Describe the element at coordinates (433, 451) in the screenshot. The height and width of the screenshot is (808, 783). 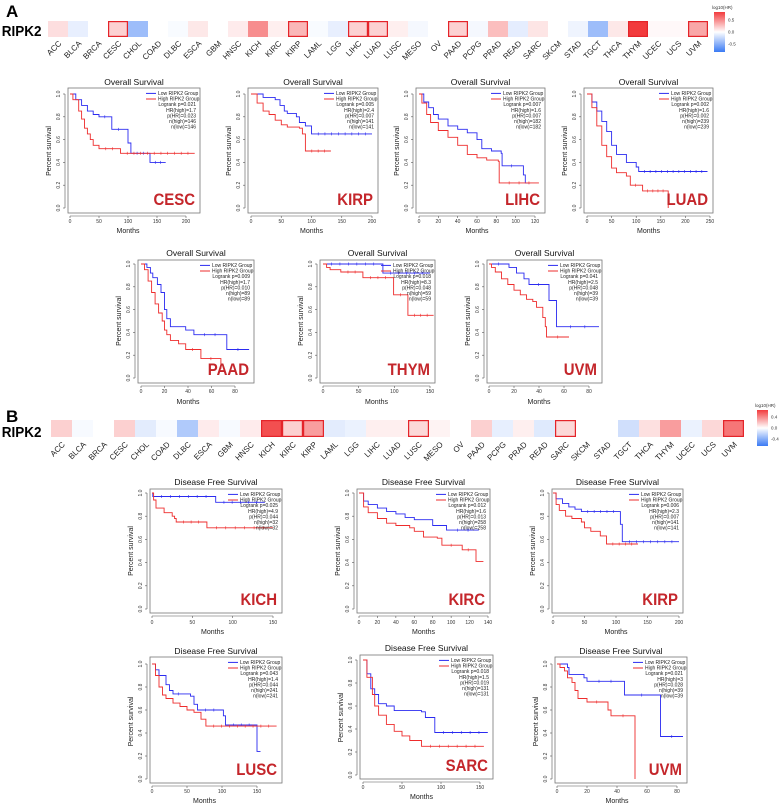
I see `heatmap-column-label: MESO` at that location.